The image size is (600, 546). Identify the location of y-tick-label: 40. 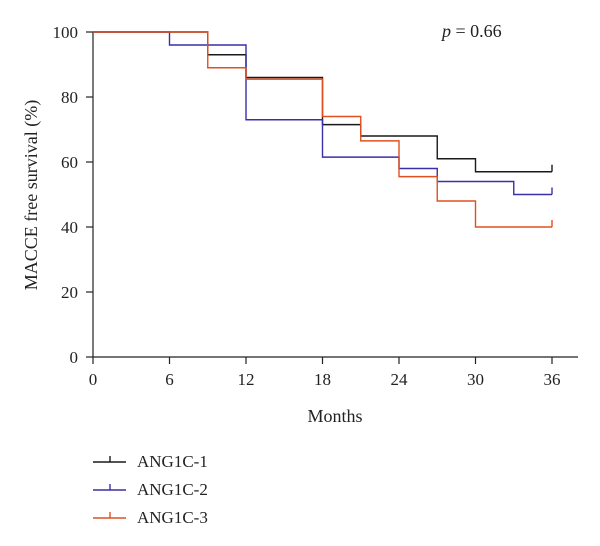
(69, 227).